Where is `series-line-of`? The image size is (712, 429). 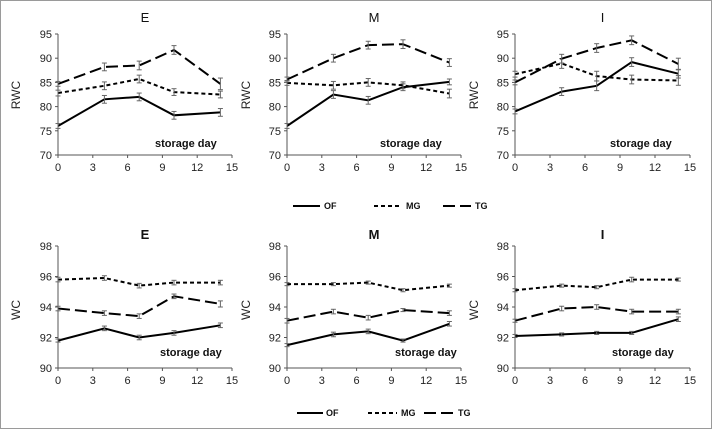
series-line-of is located at coordinates (368, 334).